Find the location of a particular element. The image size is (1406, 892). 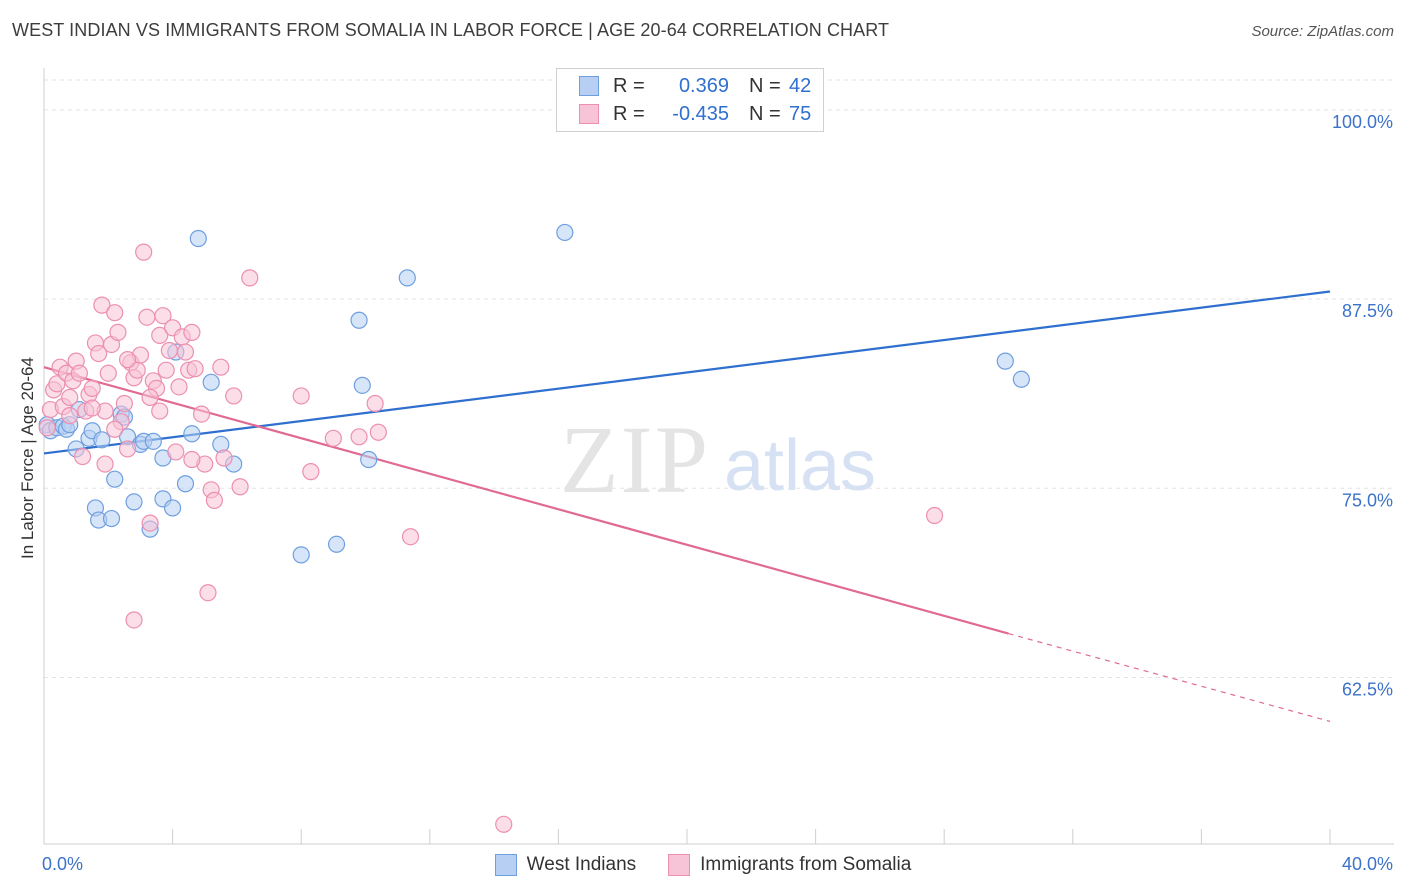

series-legend: West Indians Immigrants from Somalia is located at coordinates (703, 865).